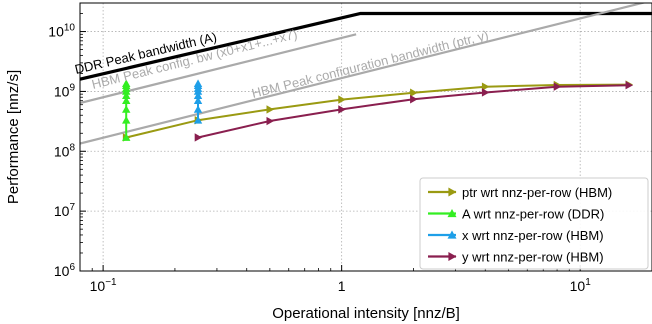 The height and width of the screenshot is (324, 652). What do you see at coordinates (533, 214) in the screenshot?
I see `legend-label-1: A wrt nnz-per-row (DDR)` at bounding box center [533, 214].